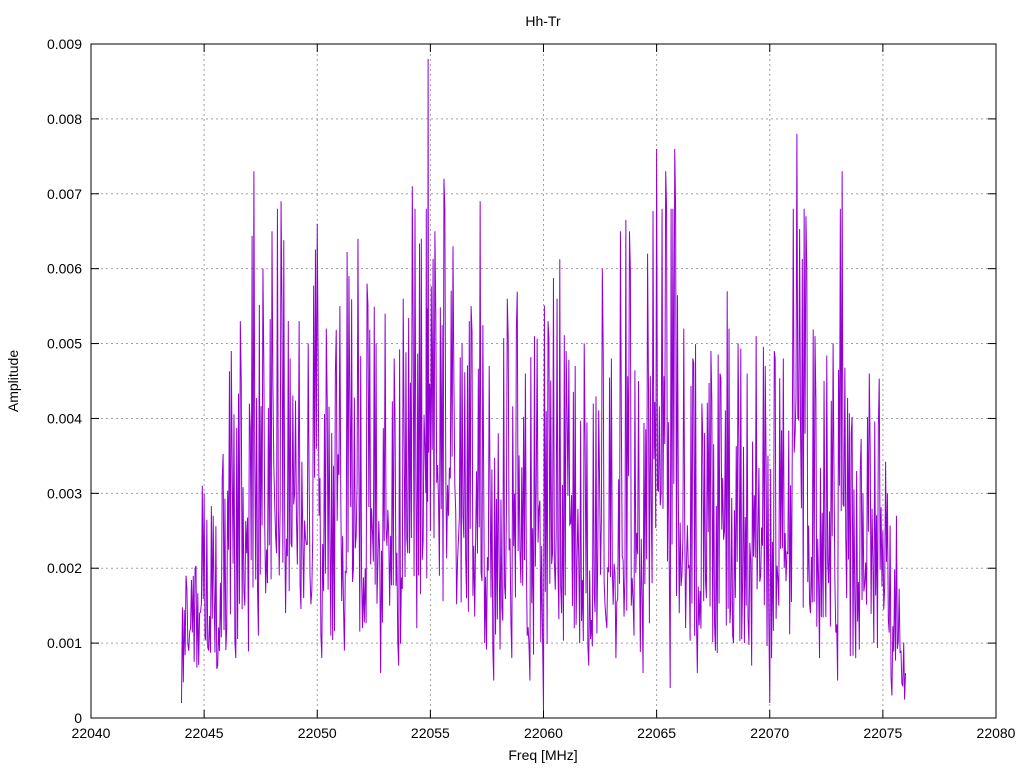 This screenshot has height=768, width=1024. What do you see at coordinates (543, 733) in the screenshot?
I see `x-tick-label: 22060` at bounding box center [543, 733].